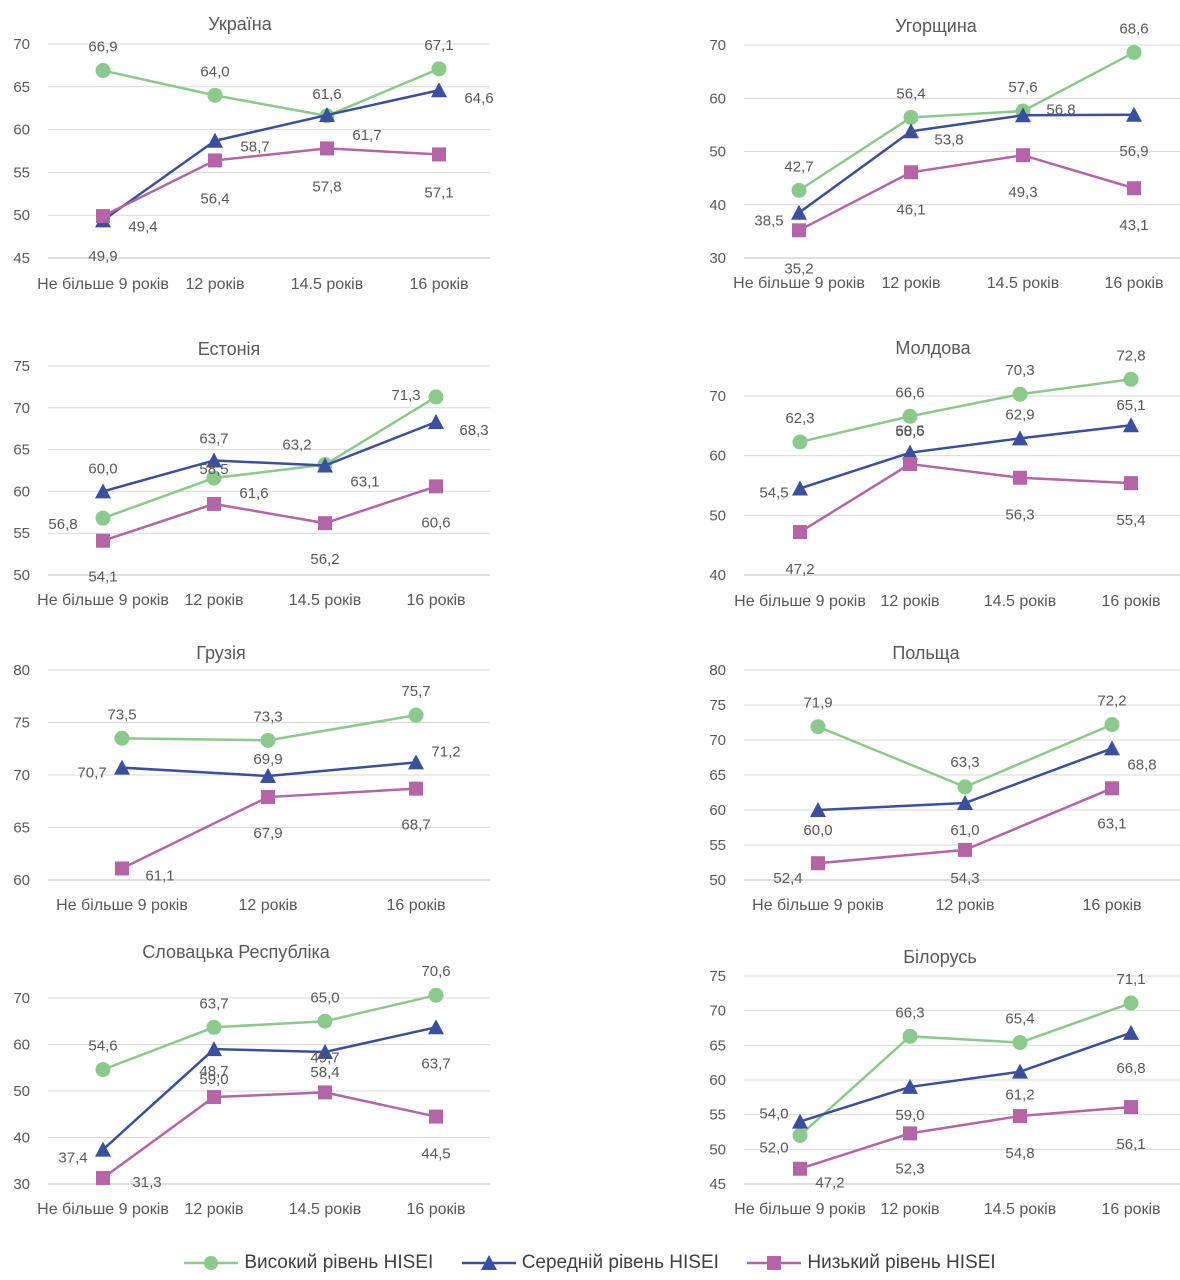  What do you see at coordinates (326, 94) in the screenshot?
I see `data-label-high: 61,6` at bounding box center [326, 94].